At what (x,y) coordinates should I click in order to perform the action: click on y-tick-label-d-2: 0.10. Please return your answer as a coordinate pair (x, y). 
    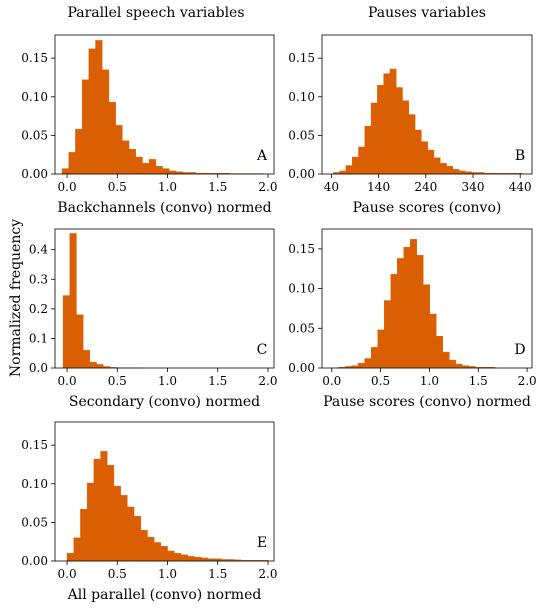
    Looking at the image, I should click on (301, 289).